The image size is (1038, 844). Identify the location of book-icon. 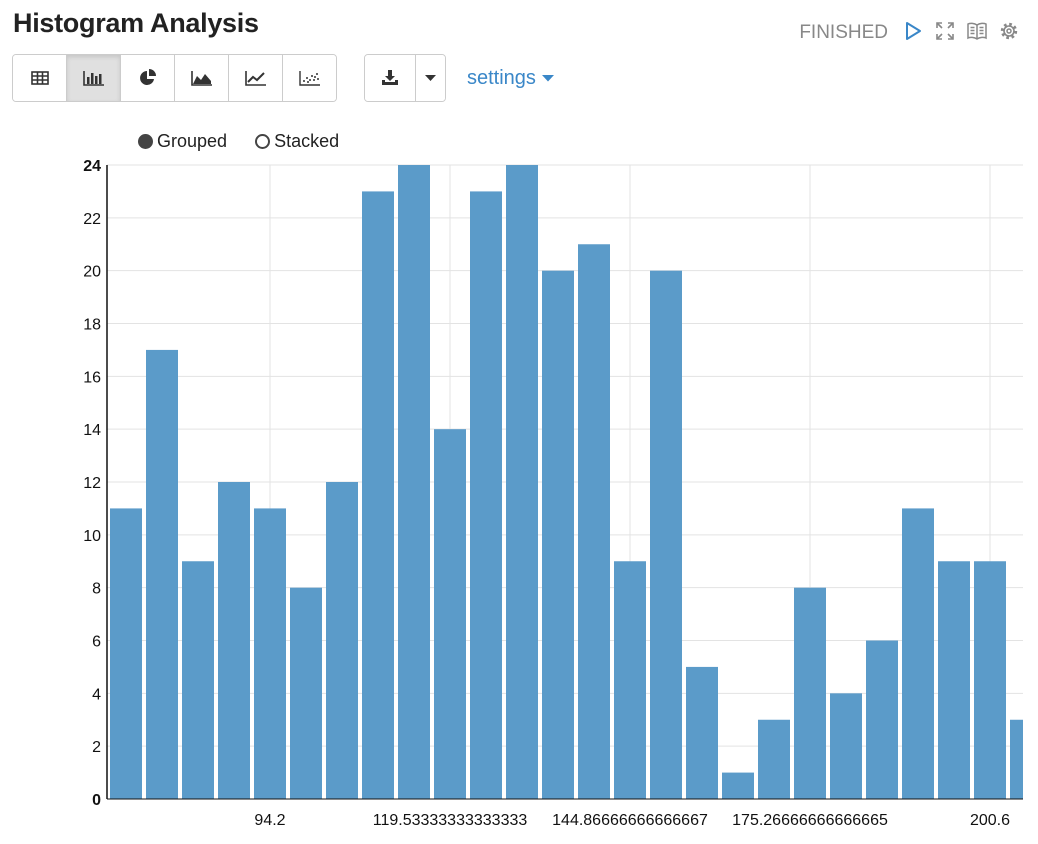
(977, 31).